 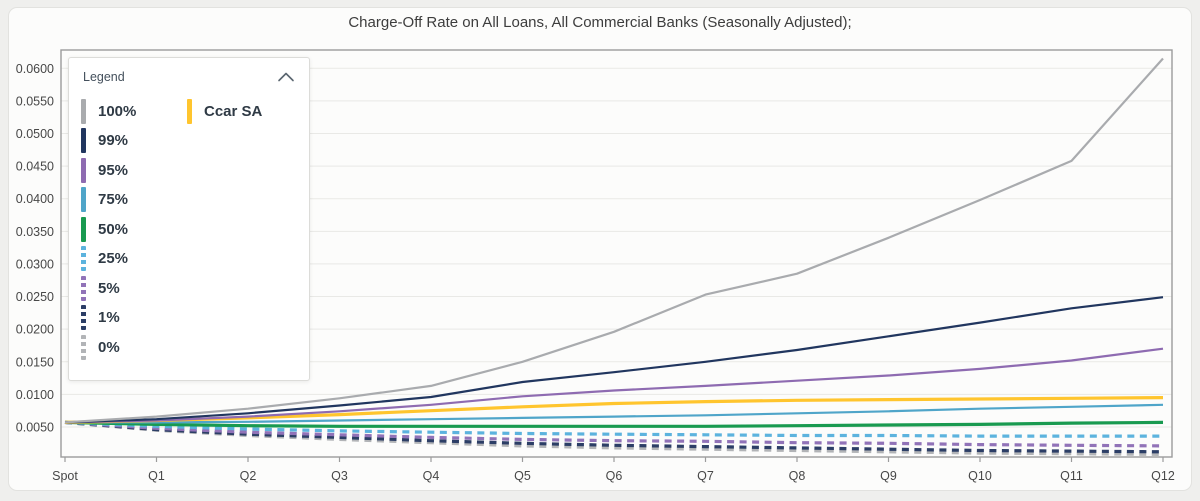 I want to click on legend-column-percentiles: 100% 99% 95% 75% 50% 25% 5% 1% 0%, so click(x=108, y=231).